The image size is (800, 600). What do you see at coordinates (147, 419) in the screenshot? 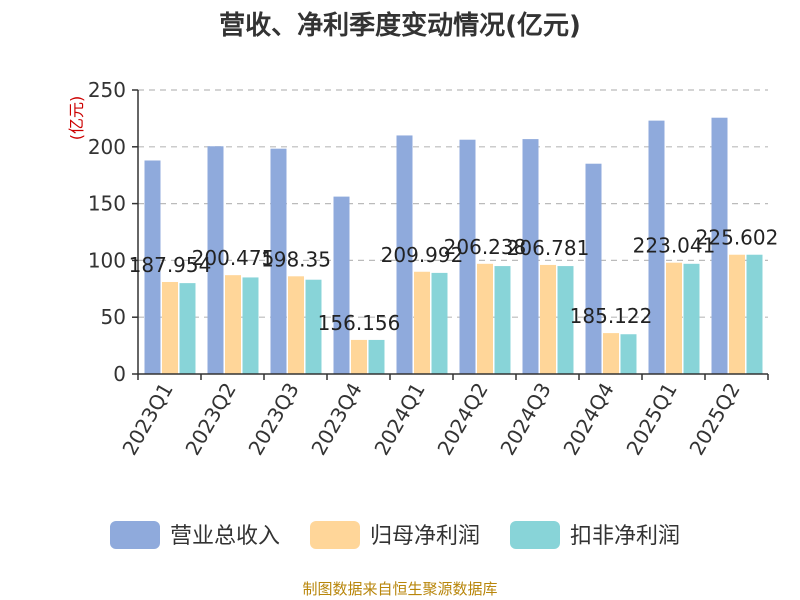
I see `x-tick-label: 2023Q1` at bounding box center [147, 419].